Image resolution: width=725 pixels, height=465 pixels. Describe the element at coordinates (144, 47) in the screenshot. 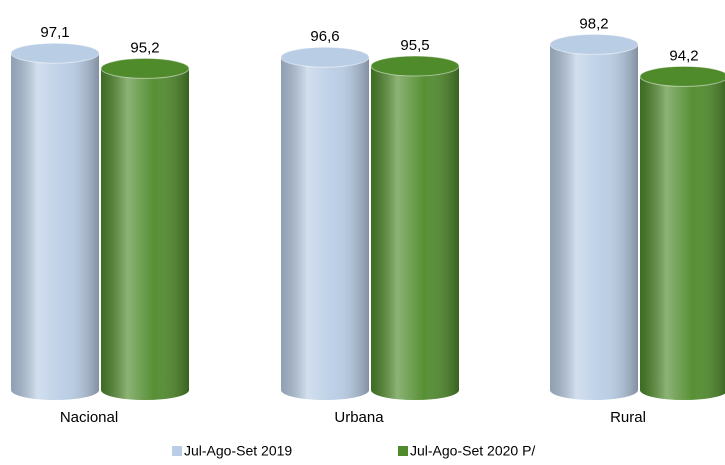

I see `value-label: 95,2` at that location.